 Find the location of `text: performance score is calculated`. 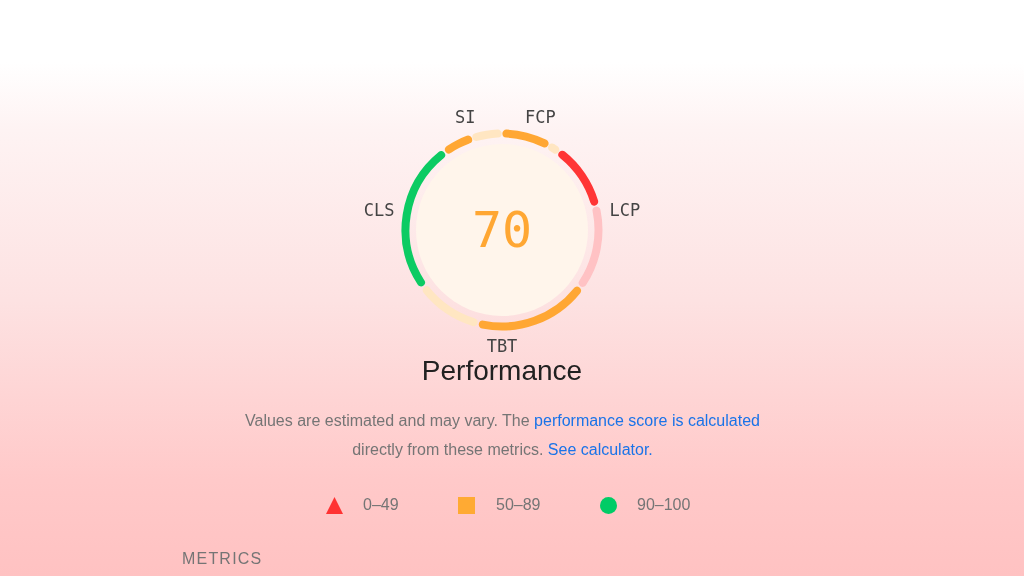

text: performance score is calculated is located at coordinates (647, 420).